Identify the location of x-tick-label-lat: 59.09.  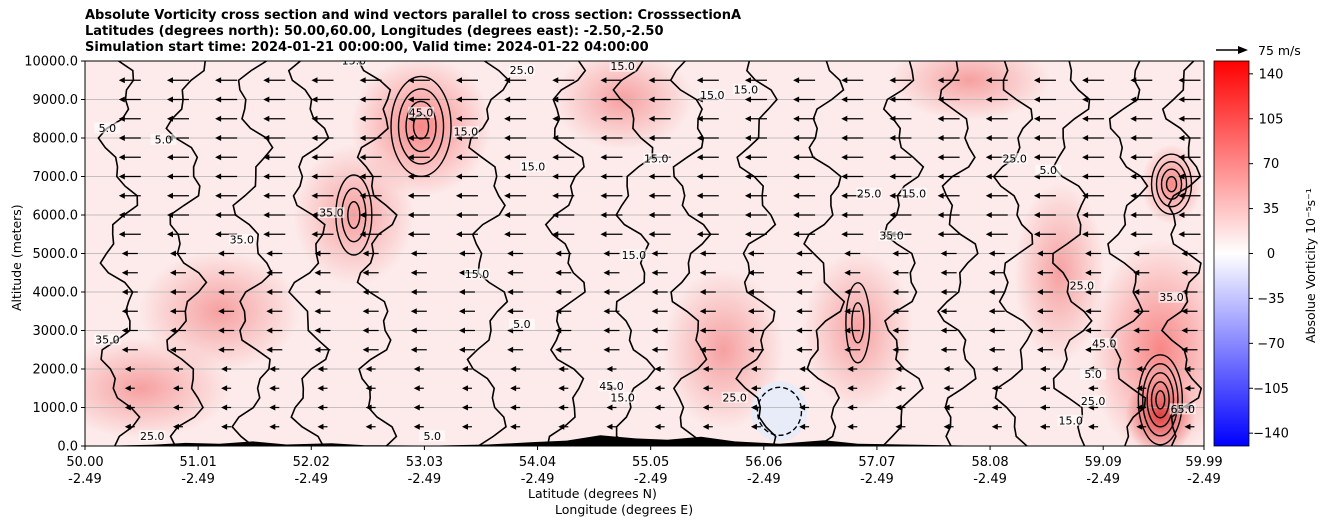
(1103, 462).